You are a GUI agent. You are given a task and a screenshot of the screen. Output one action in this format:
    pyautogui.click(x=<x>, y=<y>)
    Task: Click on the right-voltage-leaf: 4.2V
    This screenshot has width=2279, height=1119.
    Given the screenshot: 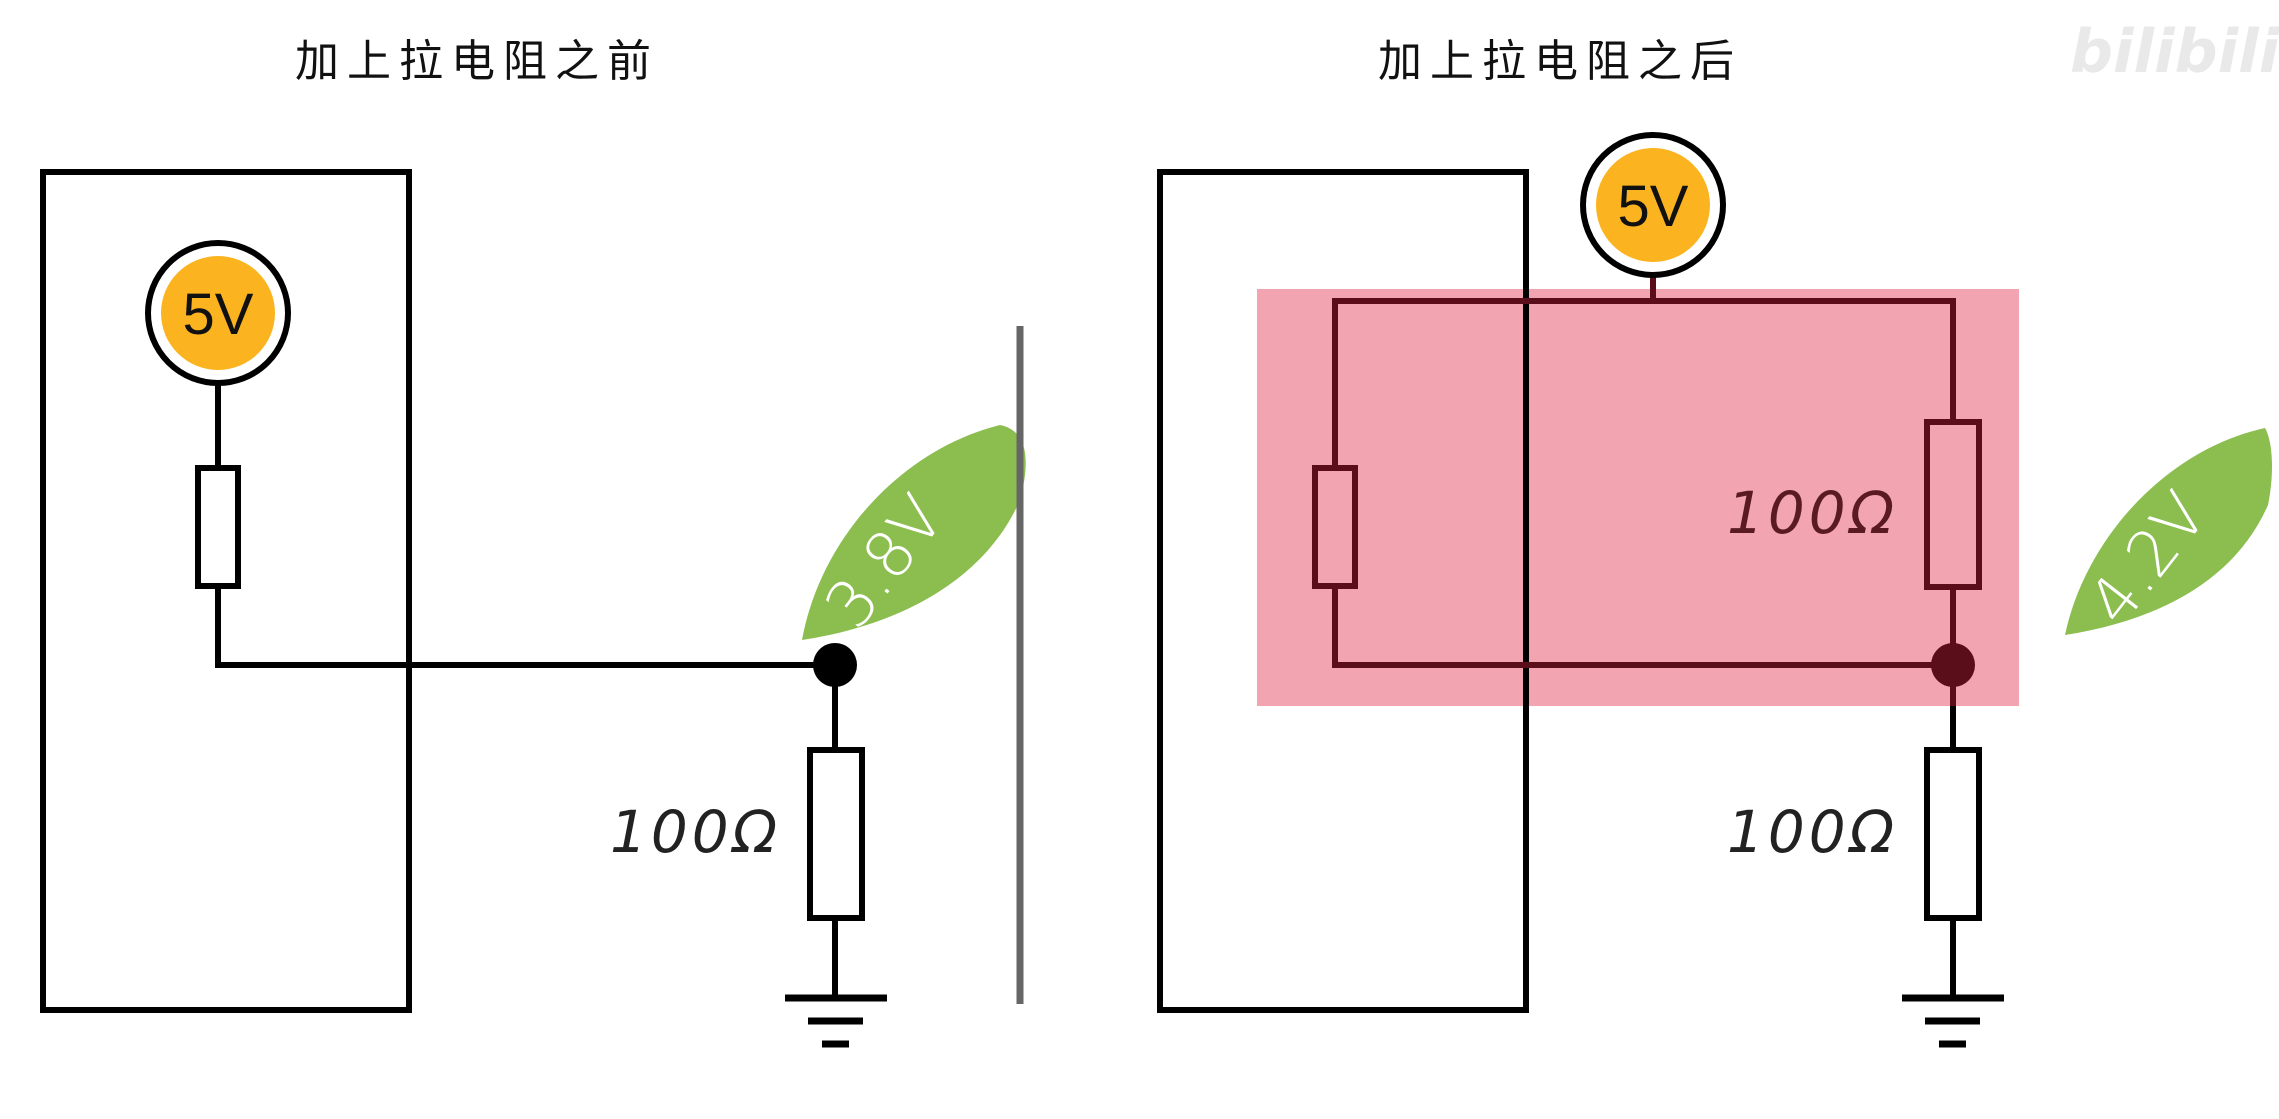 What is the action you would take?
    pyautogui.click(x=2168, y=533)
    